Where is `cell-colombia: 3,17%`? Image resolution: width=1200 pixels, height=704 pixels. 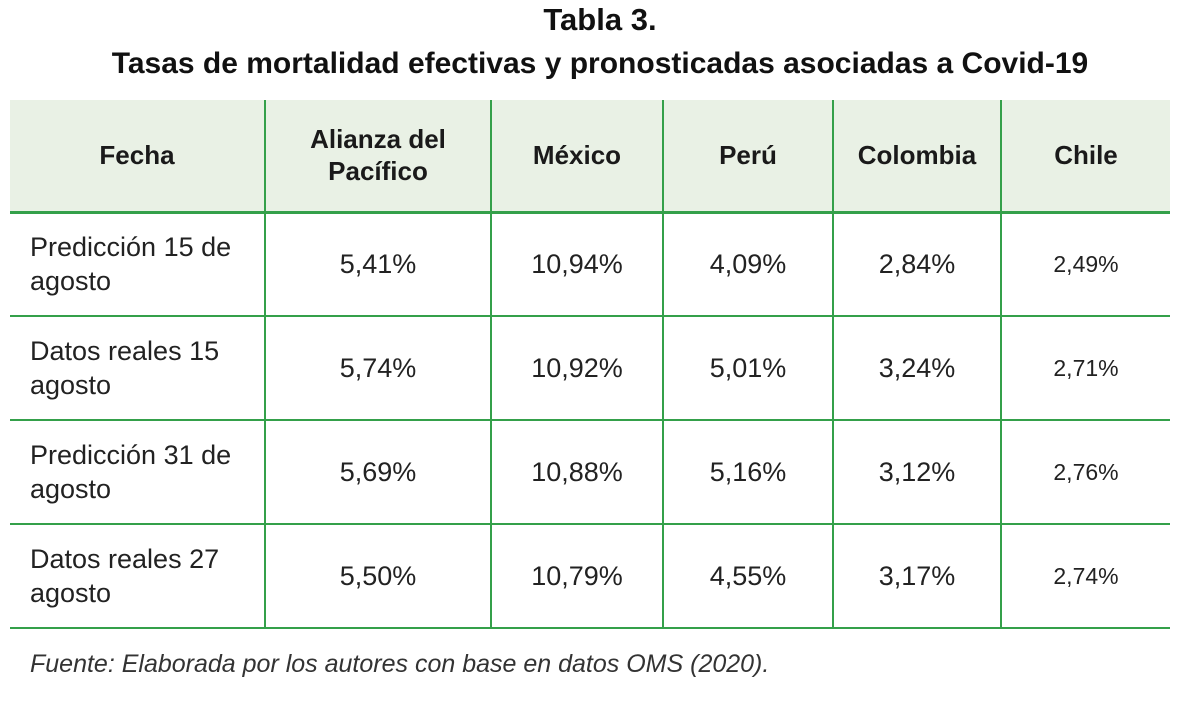 cell-colombia: 3,17% is located at coordinates (916, 576).